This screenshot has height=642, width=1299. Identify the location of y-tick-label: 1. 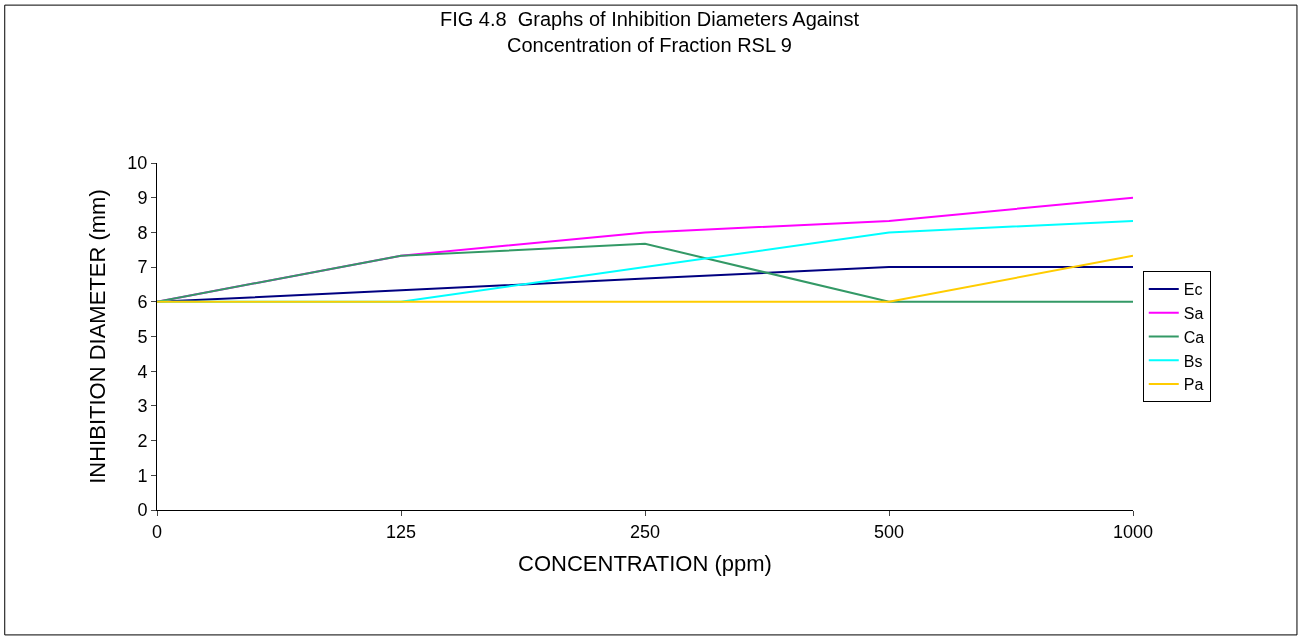
(142, 475).